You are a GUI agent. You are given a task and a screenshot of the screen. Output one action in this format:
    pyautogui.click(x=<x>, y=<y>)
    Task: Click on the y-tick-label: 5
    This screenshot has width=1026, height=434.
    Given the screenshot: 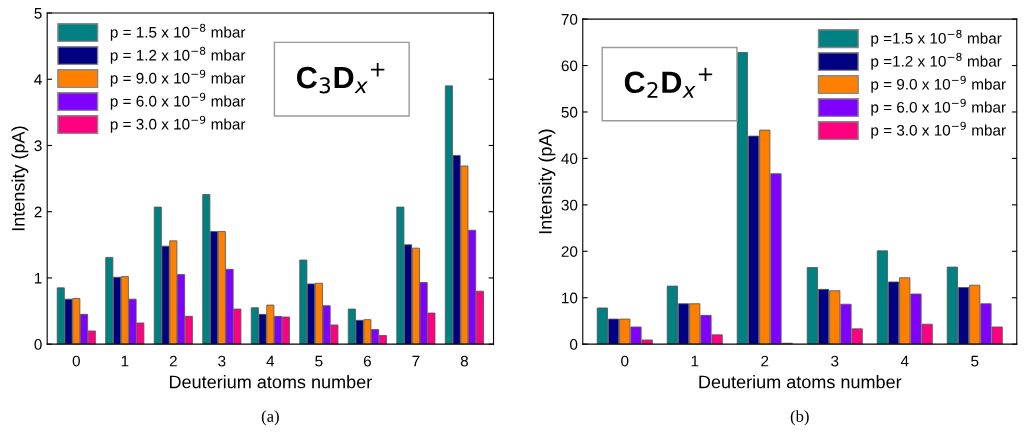 What is the action you would take?
    pyautogui.click(x=38, y=13)
    